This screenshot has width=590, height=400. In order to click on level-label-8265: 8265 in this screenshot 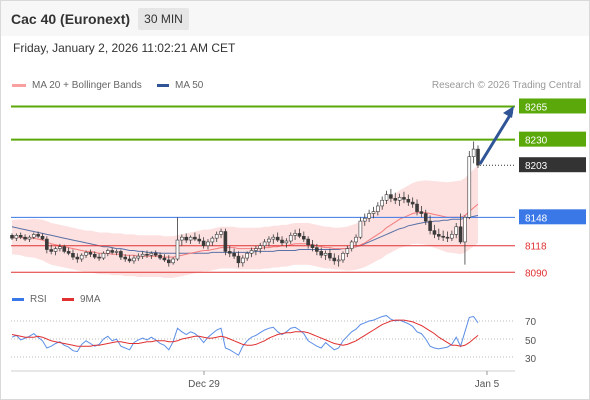, I will do `click(536, 107)`.